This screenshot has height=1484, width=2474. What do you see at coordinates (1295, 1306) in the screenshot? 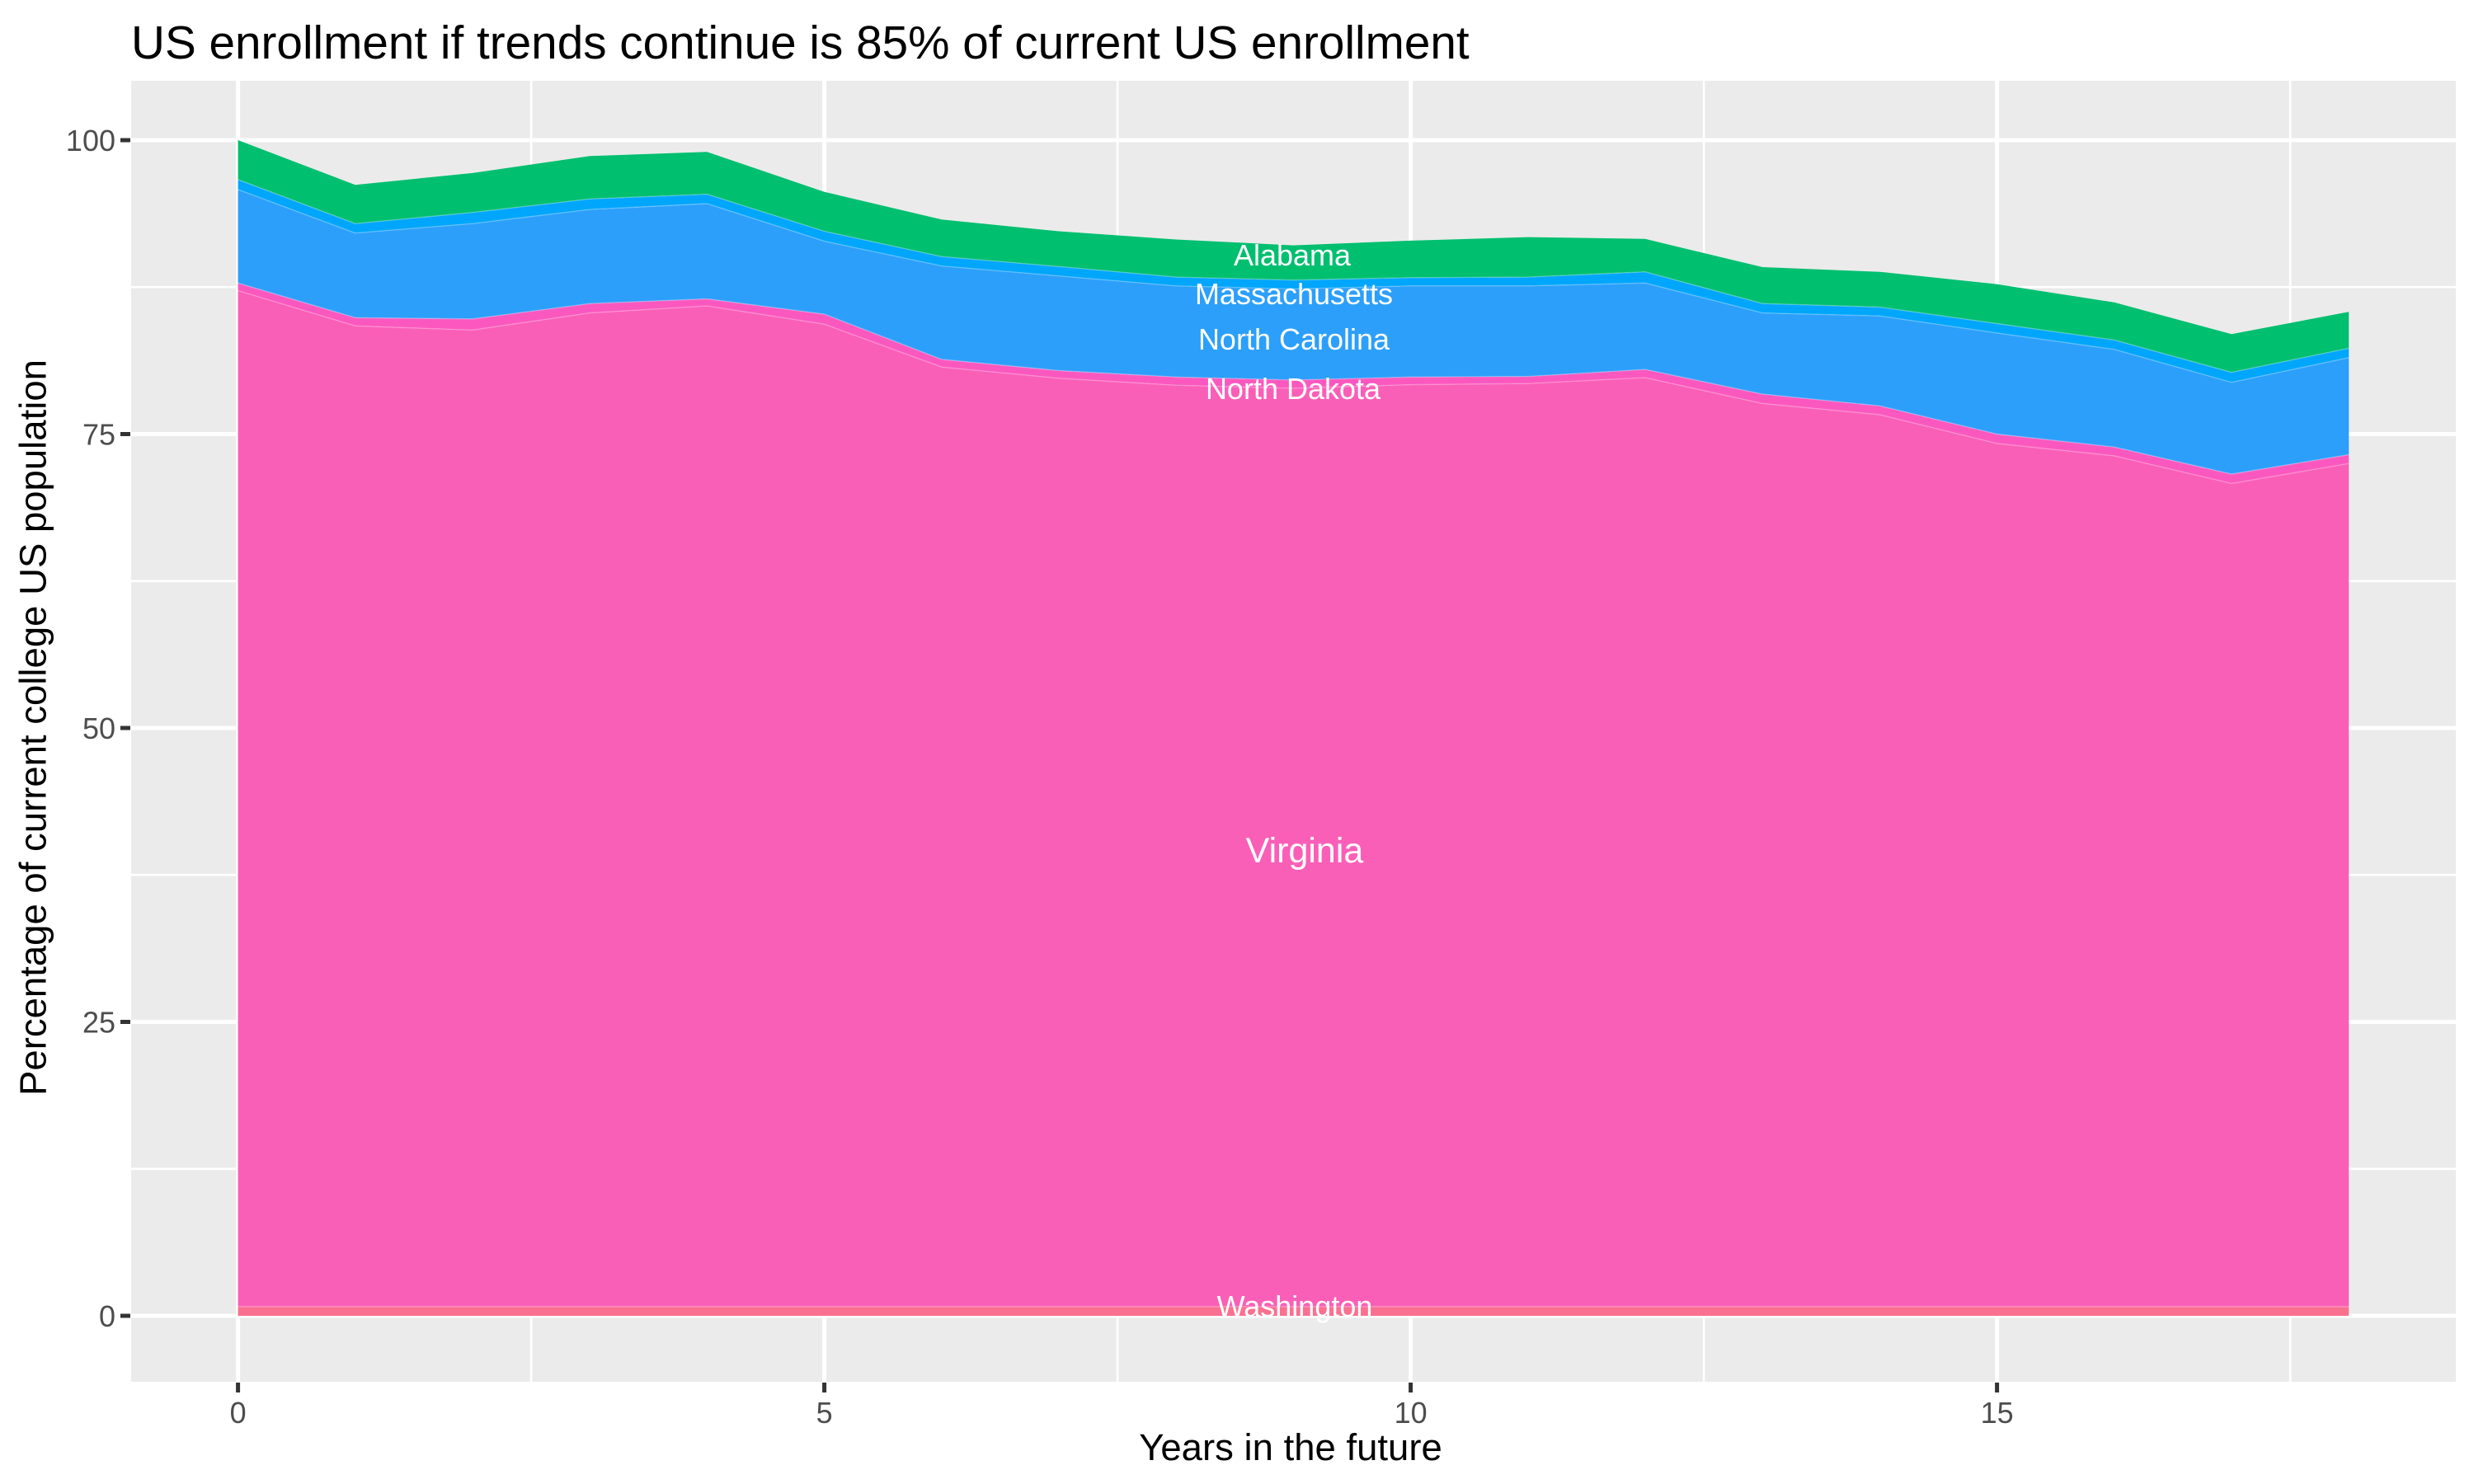
I see `svg-text: Washington` at bounding box center [1295, 1306].